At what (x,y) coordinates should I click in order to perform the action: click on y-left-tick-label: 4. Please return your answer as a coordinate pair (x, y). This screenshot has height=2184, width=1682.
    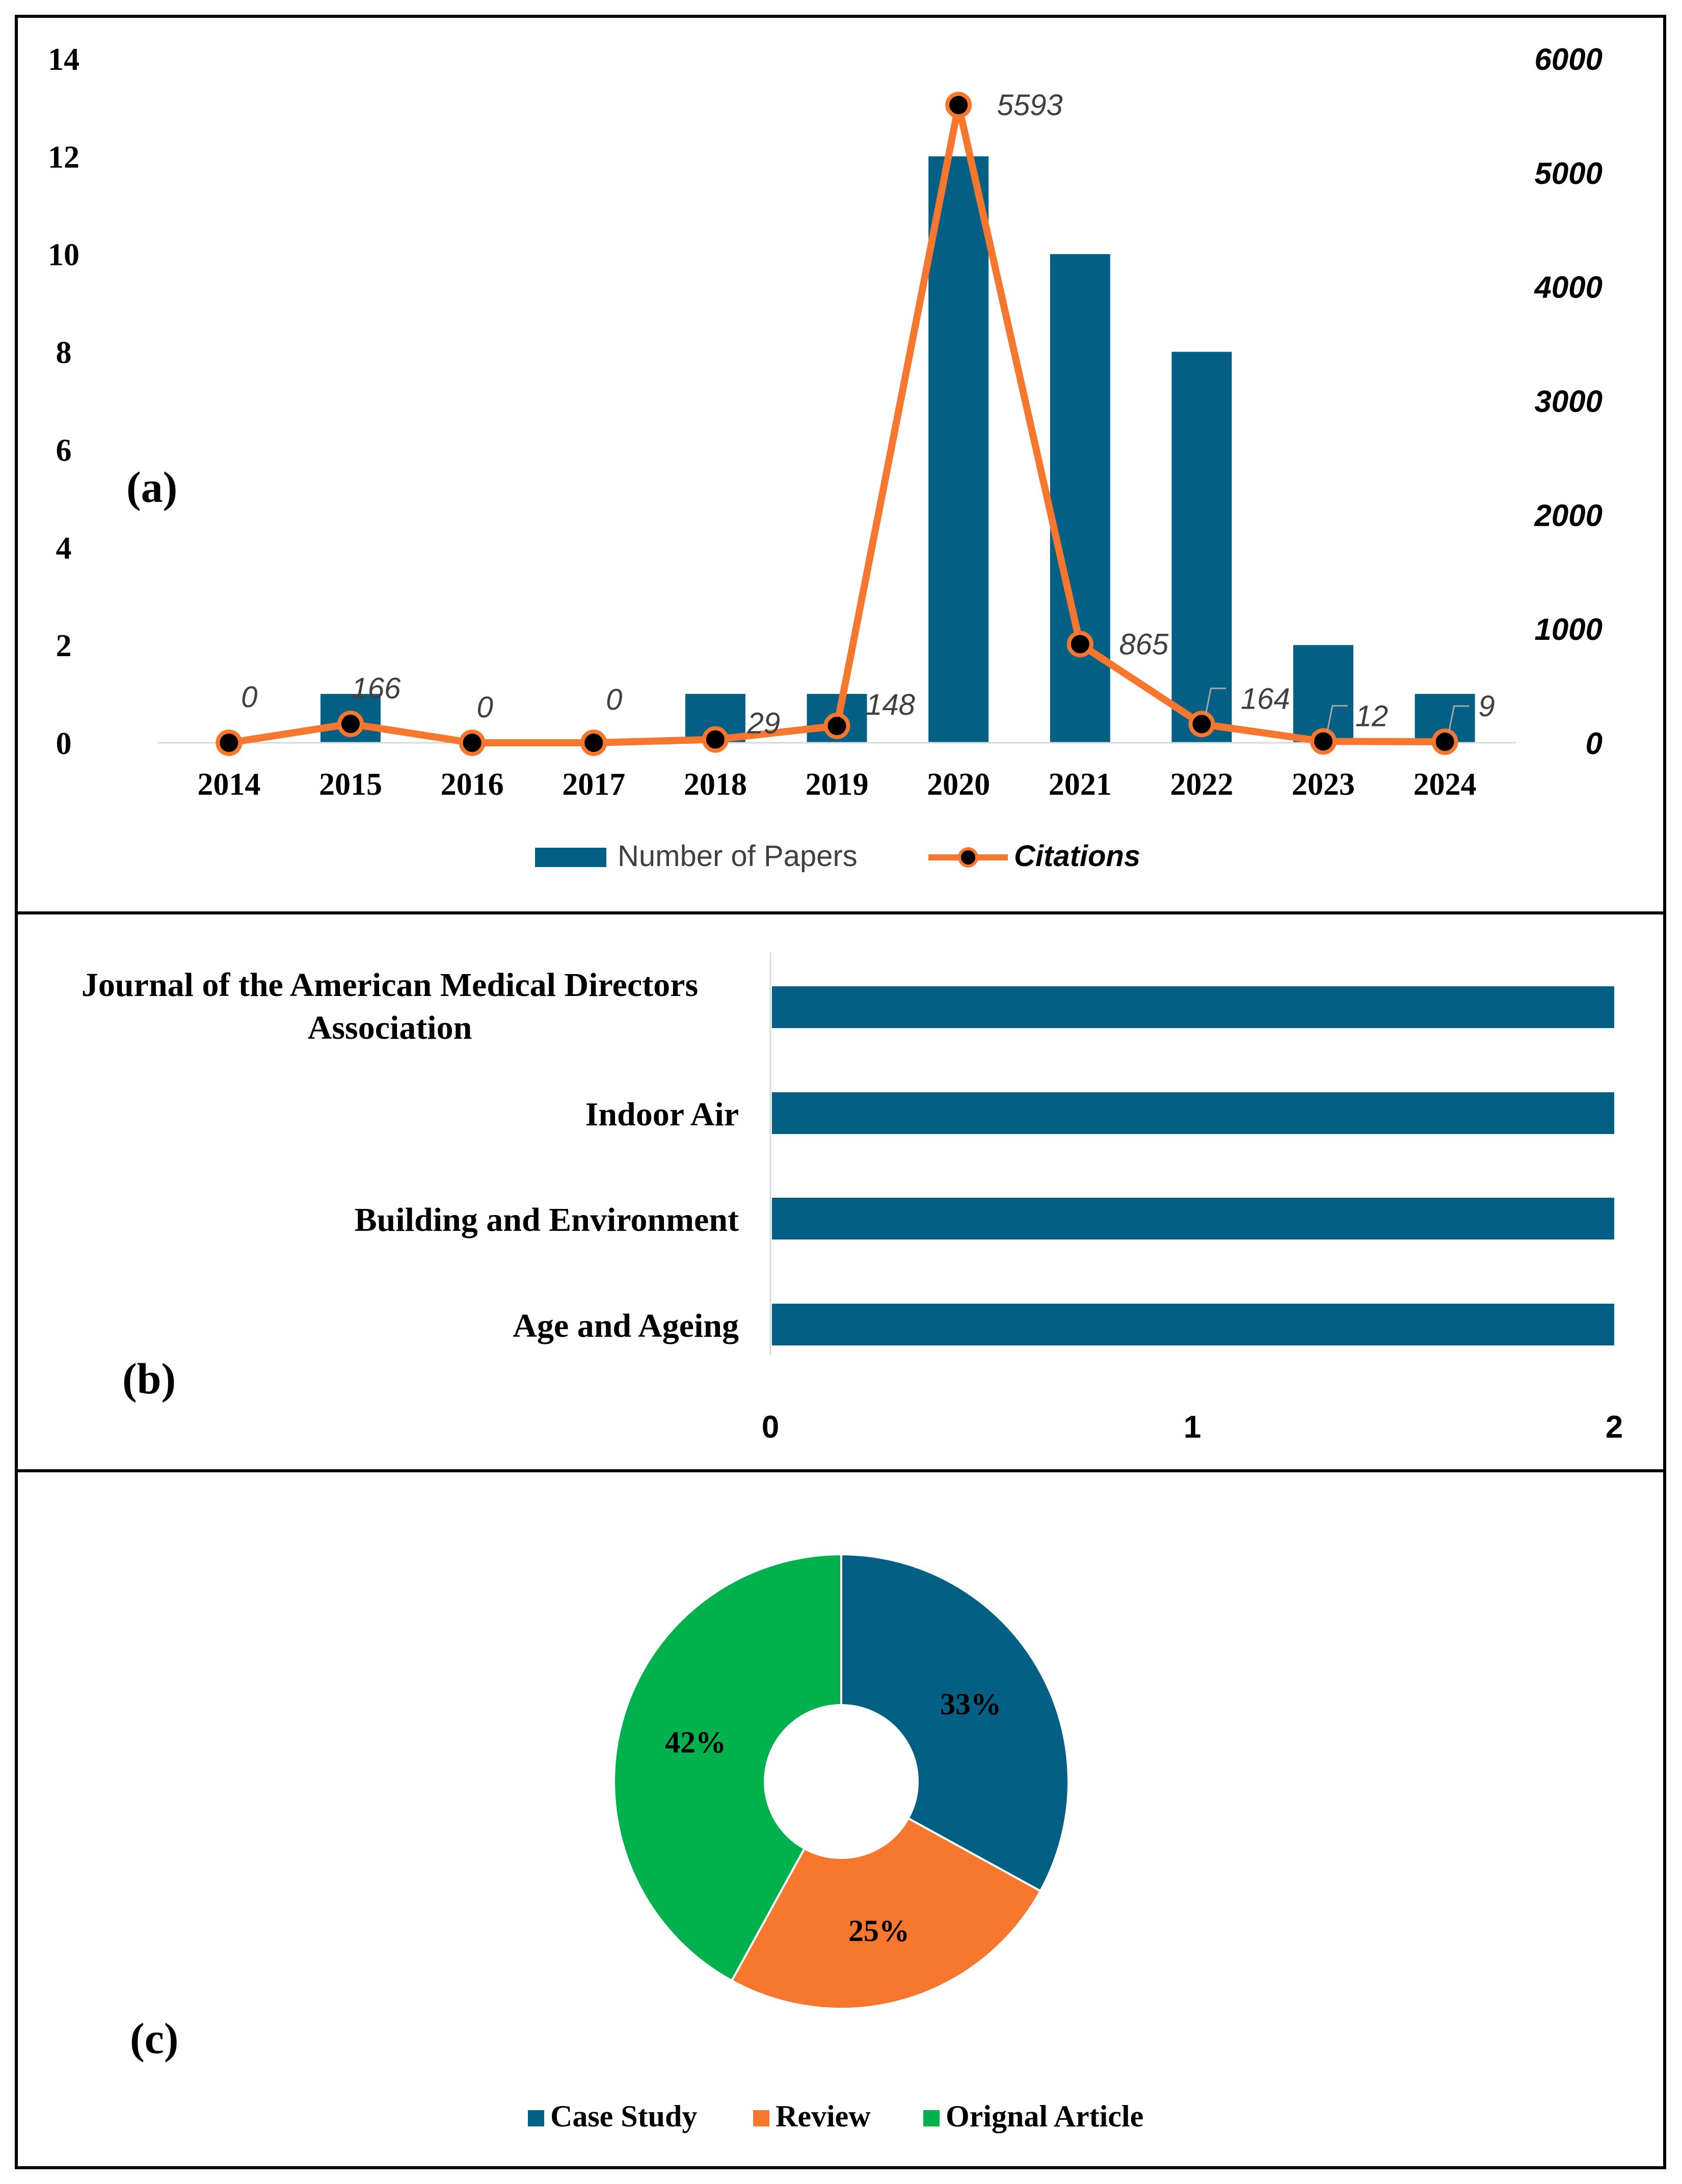
    Looking at the image, I should click on (64, 548).